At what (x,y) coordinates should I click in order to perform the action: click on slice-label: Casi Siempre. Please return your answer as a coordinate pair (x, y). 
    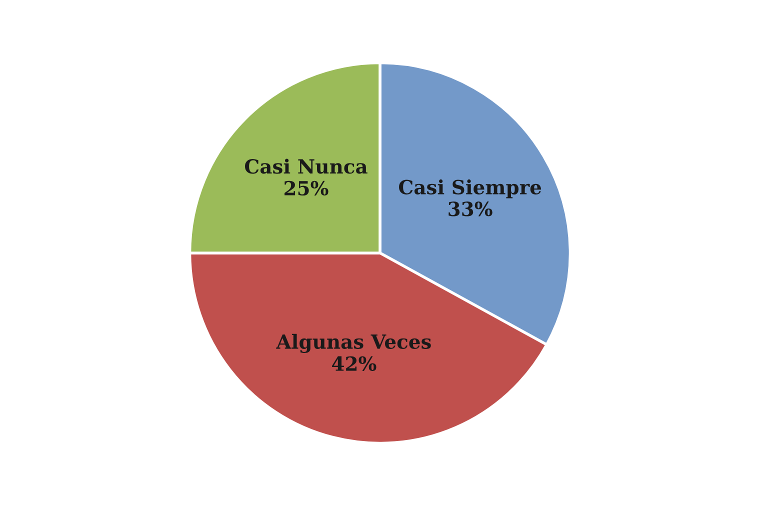
    Looking at the image, I should click on (470, 188).